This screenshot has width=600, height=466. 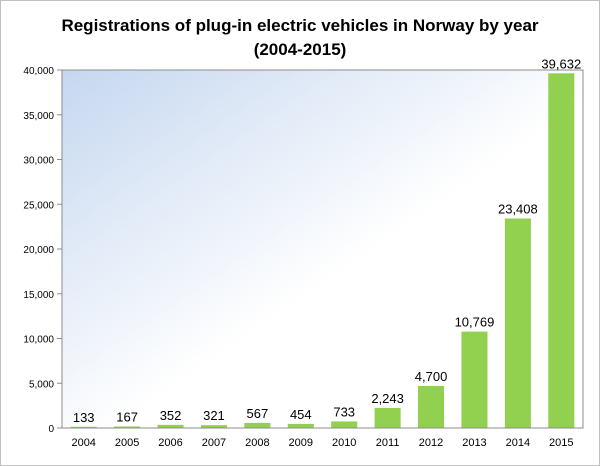 I want to click on data-label-2007: 321, so click(x=214, y=415).